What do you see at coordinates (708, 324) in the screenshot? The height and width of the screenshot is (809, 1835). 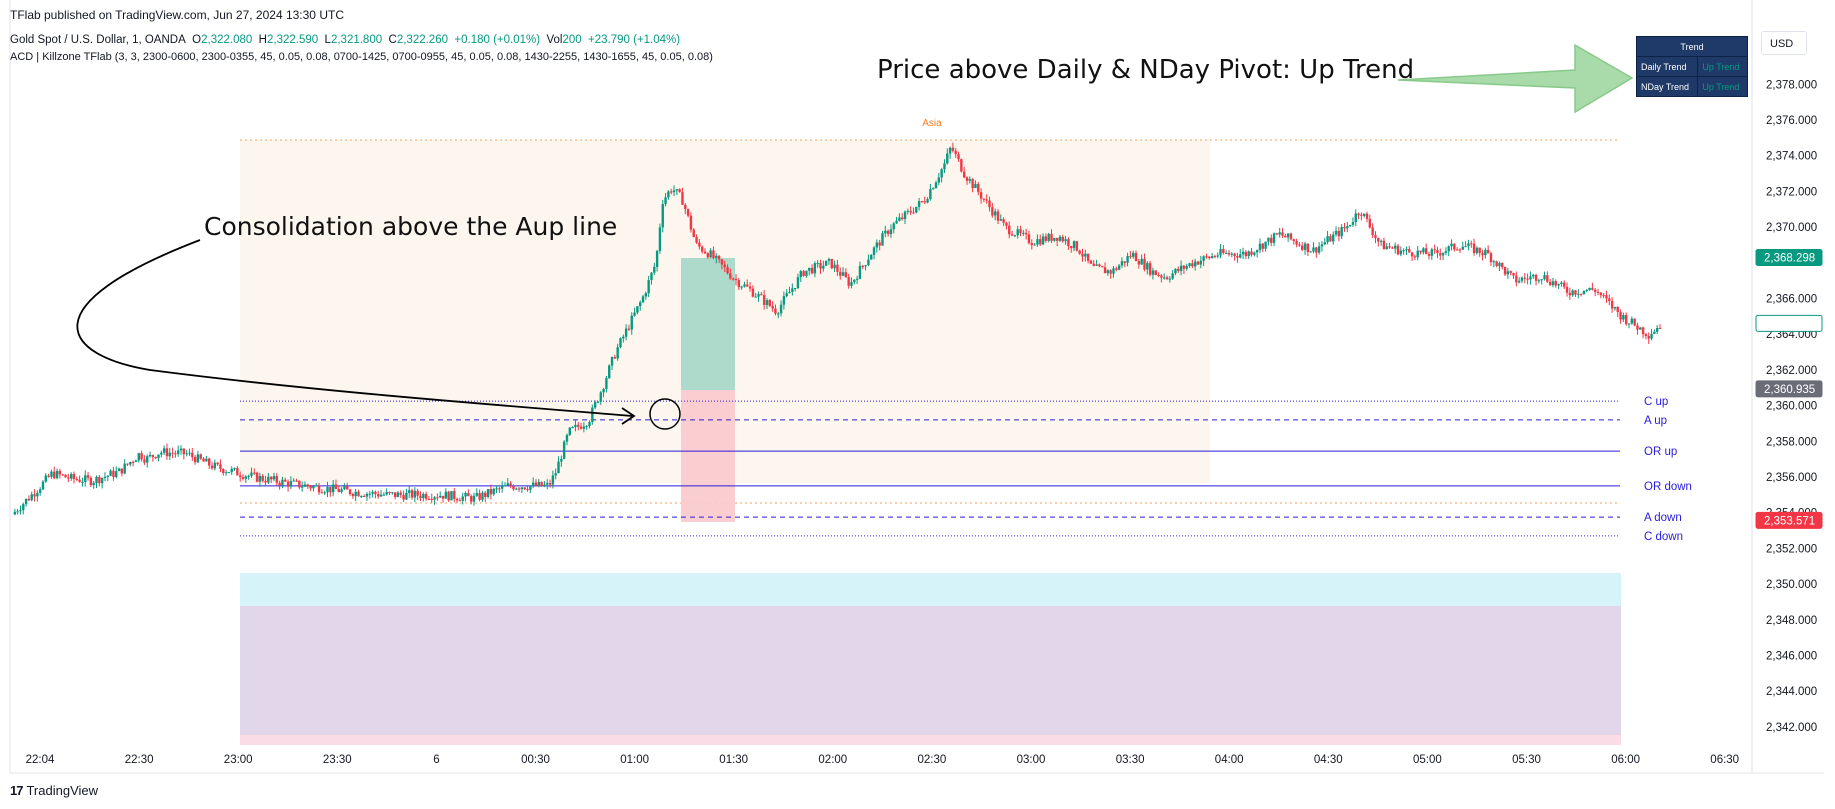 I see `long-position-profit-zone` at bounding box center [708, 324].